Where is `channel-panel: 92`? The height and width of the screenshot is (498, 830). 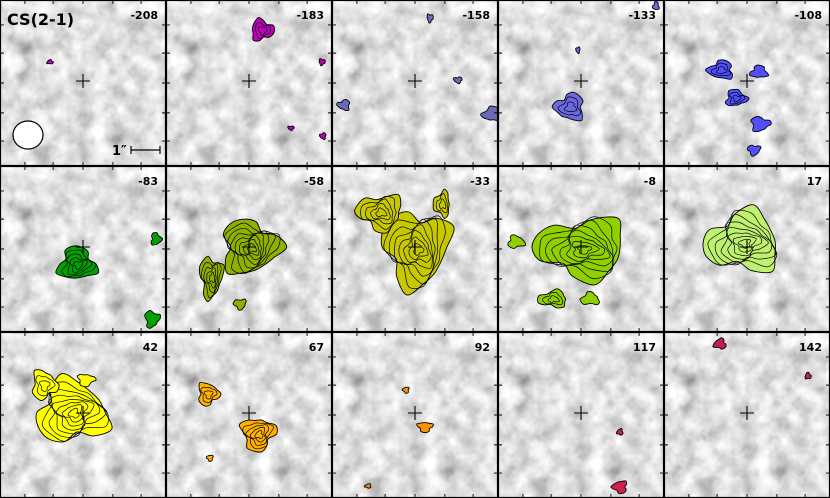 channel-panel: 92 is located at coordinates (415, 414).